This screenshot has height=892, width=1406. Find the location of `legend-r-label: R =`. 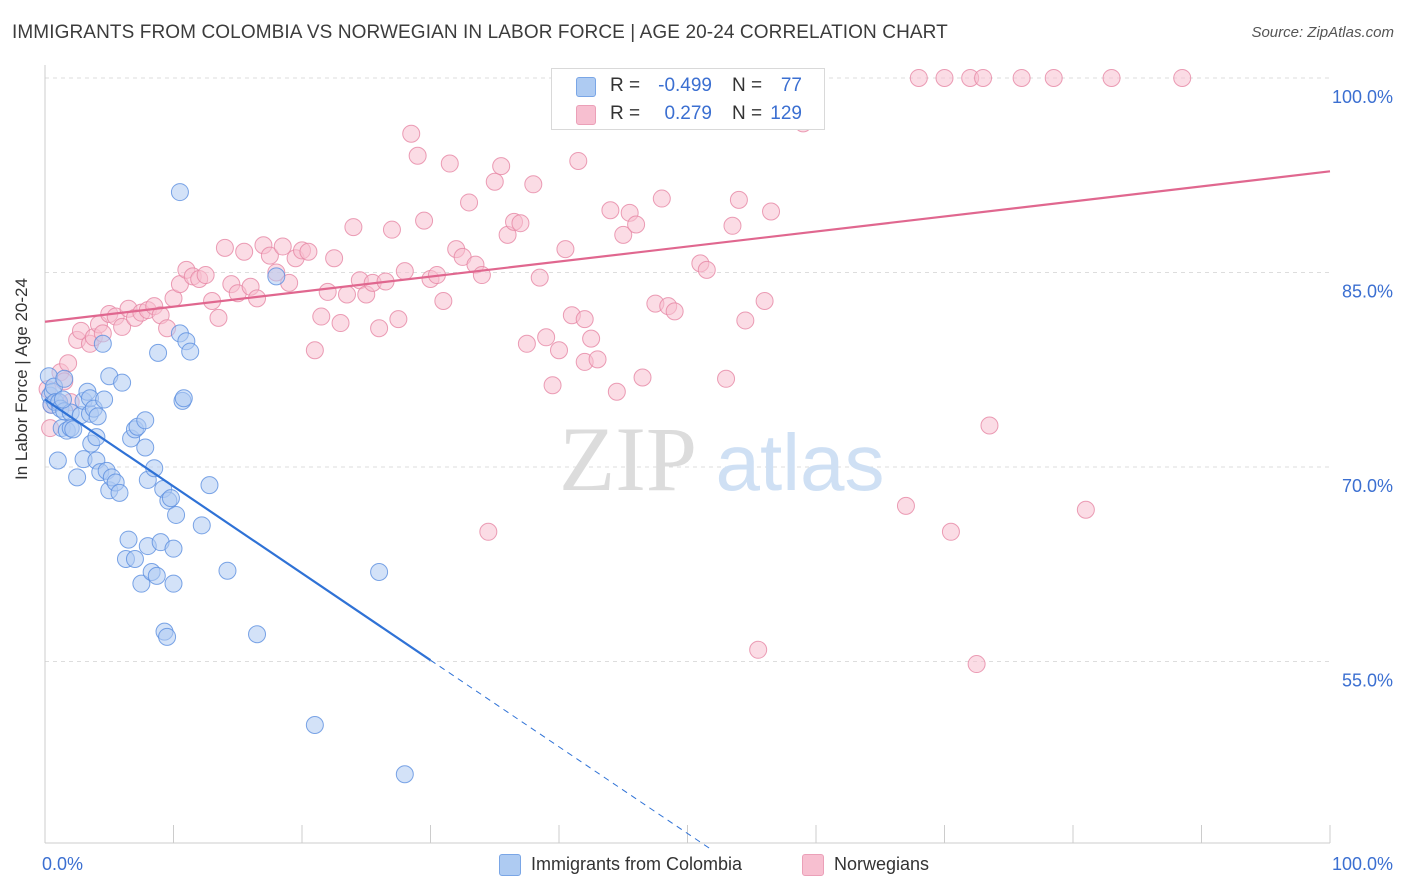

legend-r-label: R = is located at coordinates (625, 85).